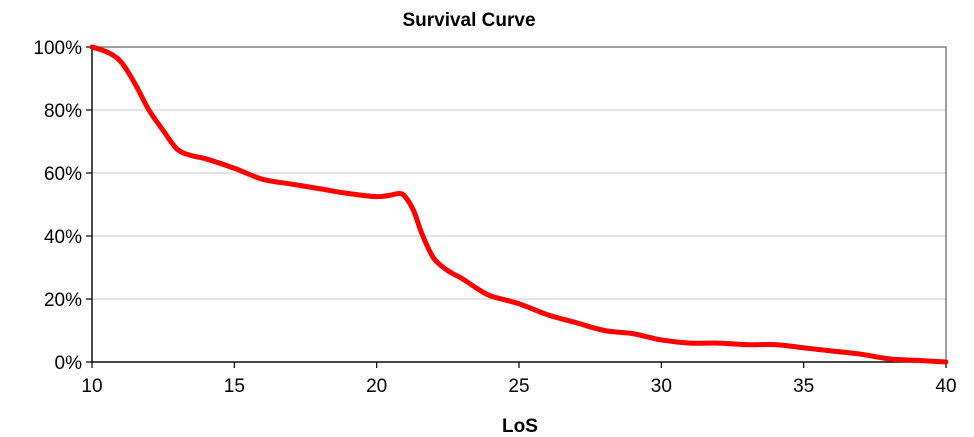  I want to click on y-tick-label: 0%, so click(69, 363).